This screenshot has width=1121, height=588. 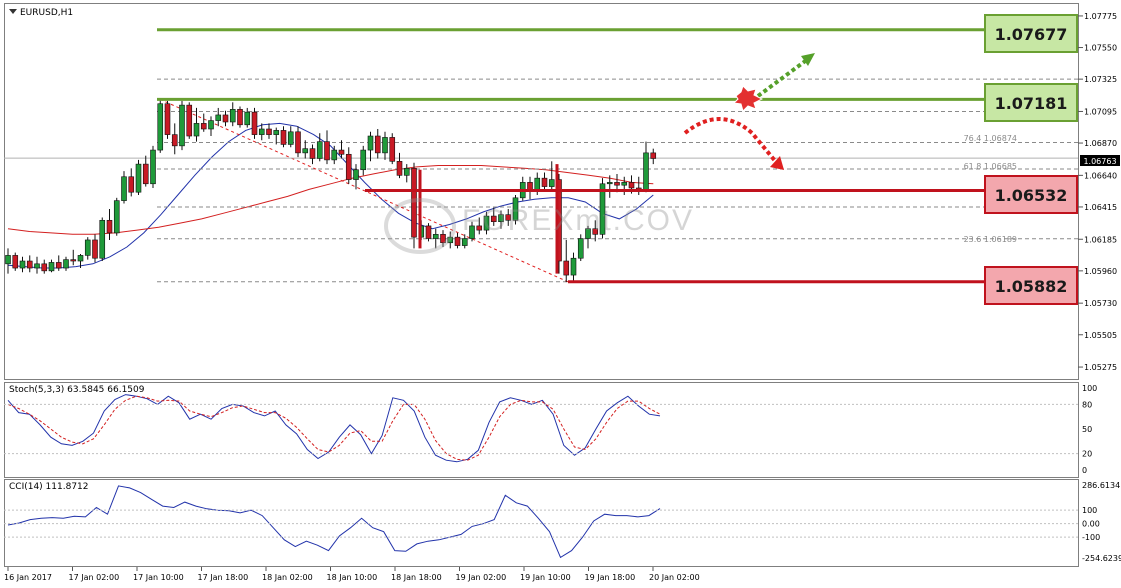 What do you see at coordinates (1100, 16) in the screenshot?
I see `price-tick-label: 1.07775` at bounding box center [1100, 16].